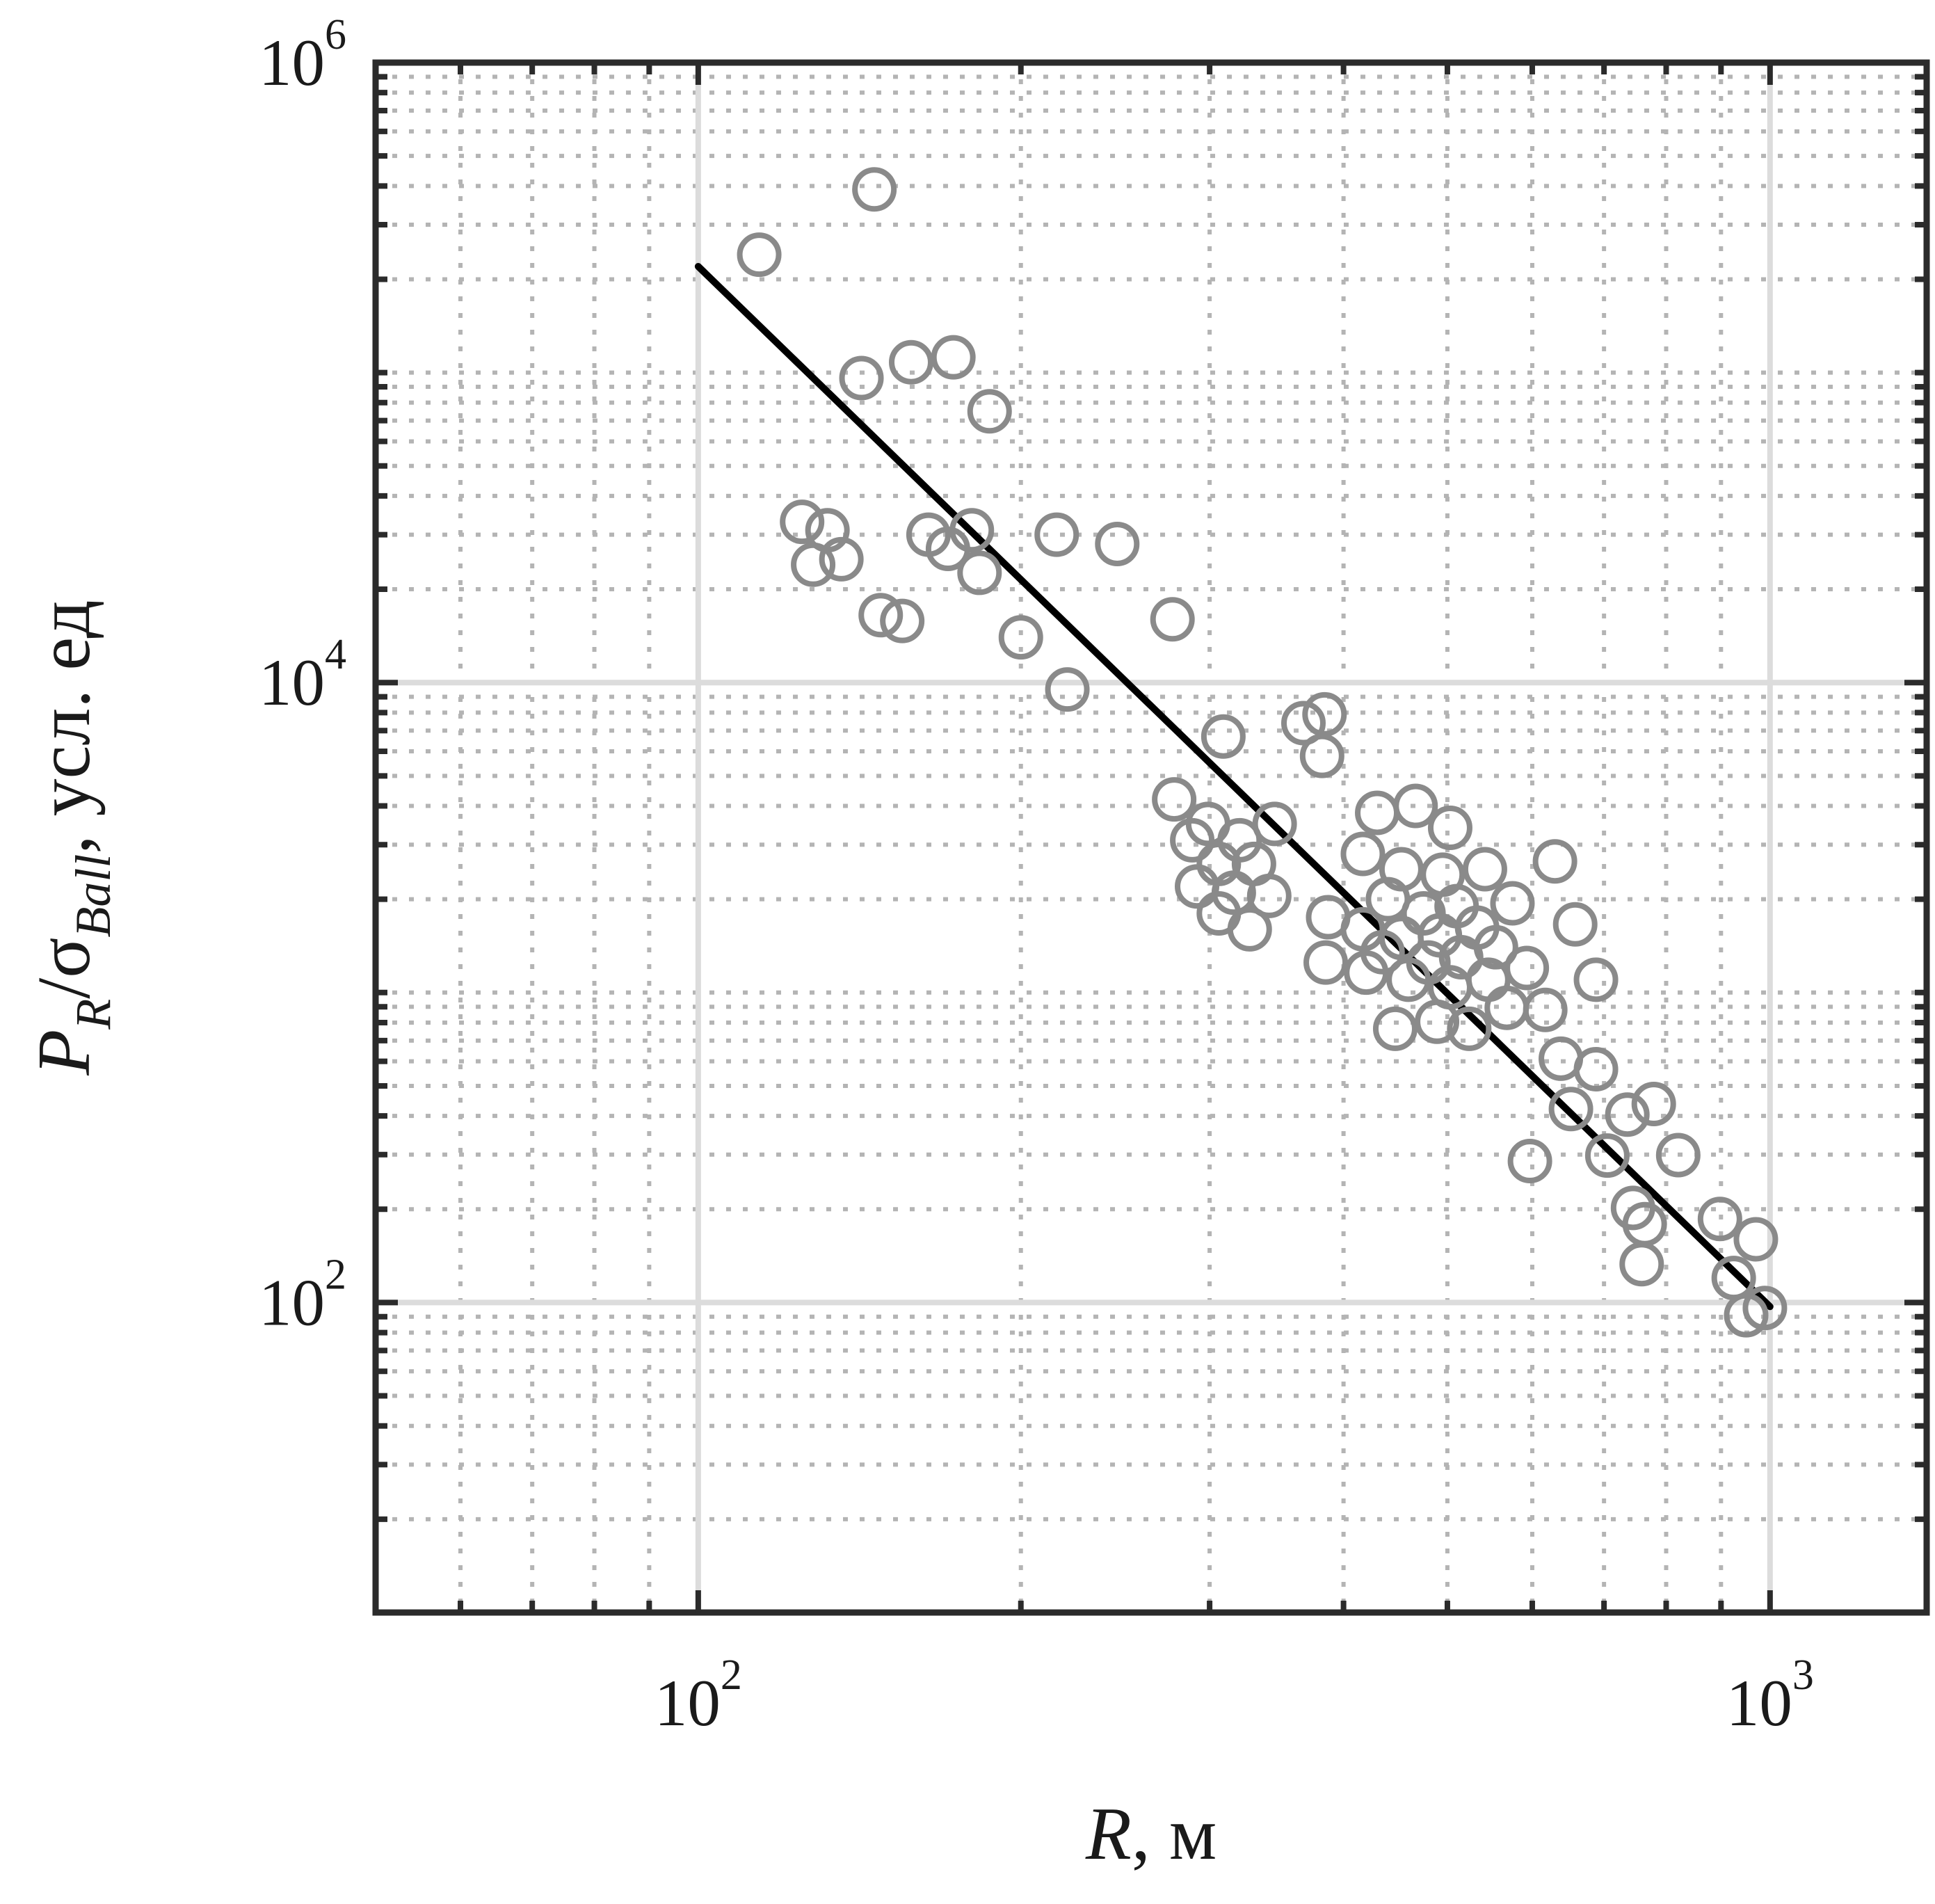 The image size is (1935, 1904). I want to click on y-tick-label: 10⁴, so click(302, 675).